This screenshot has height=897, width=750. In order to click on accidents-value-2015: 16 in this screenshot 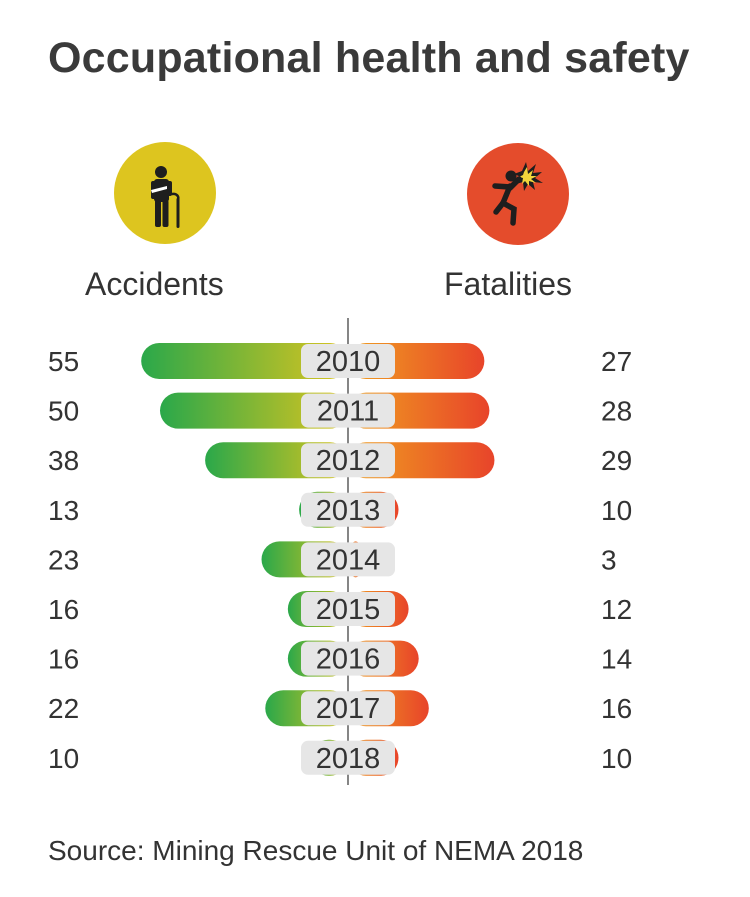, I will do `click(63, 609)`.